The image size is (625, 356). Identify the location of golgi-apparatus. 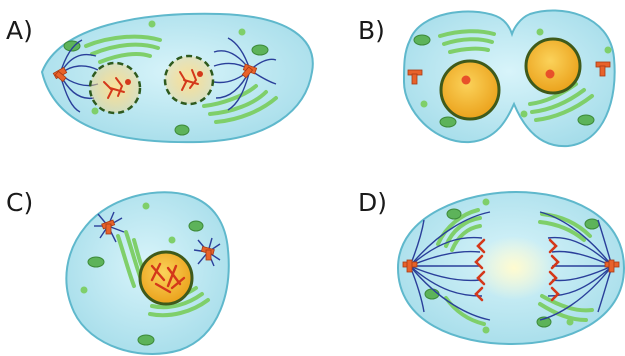
(181, 79).